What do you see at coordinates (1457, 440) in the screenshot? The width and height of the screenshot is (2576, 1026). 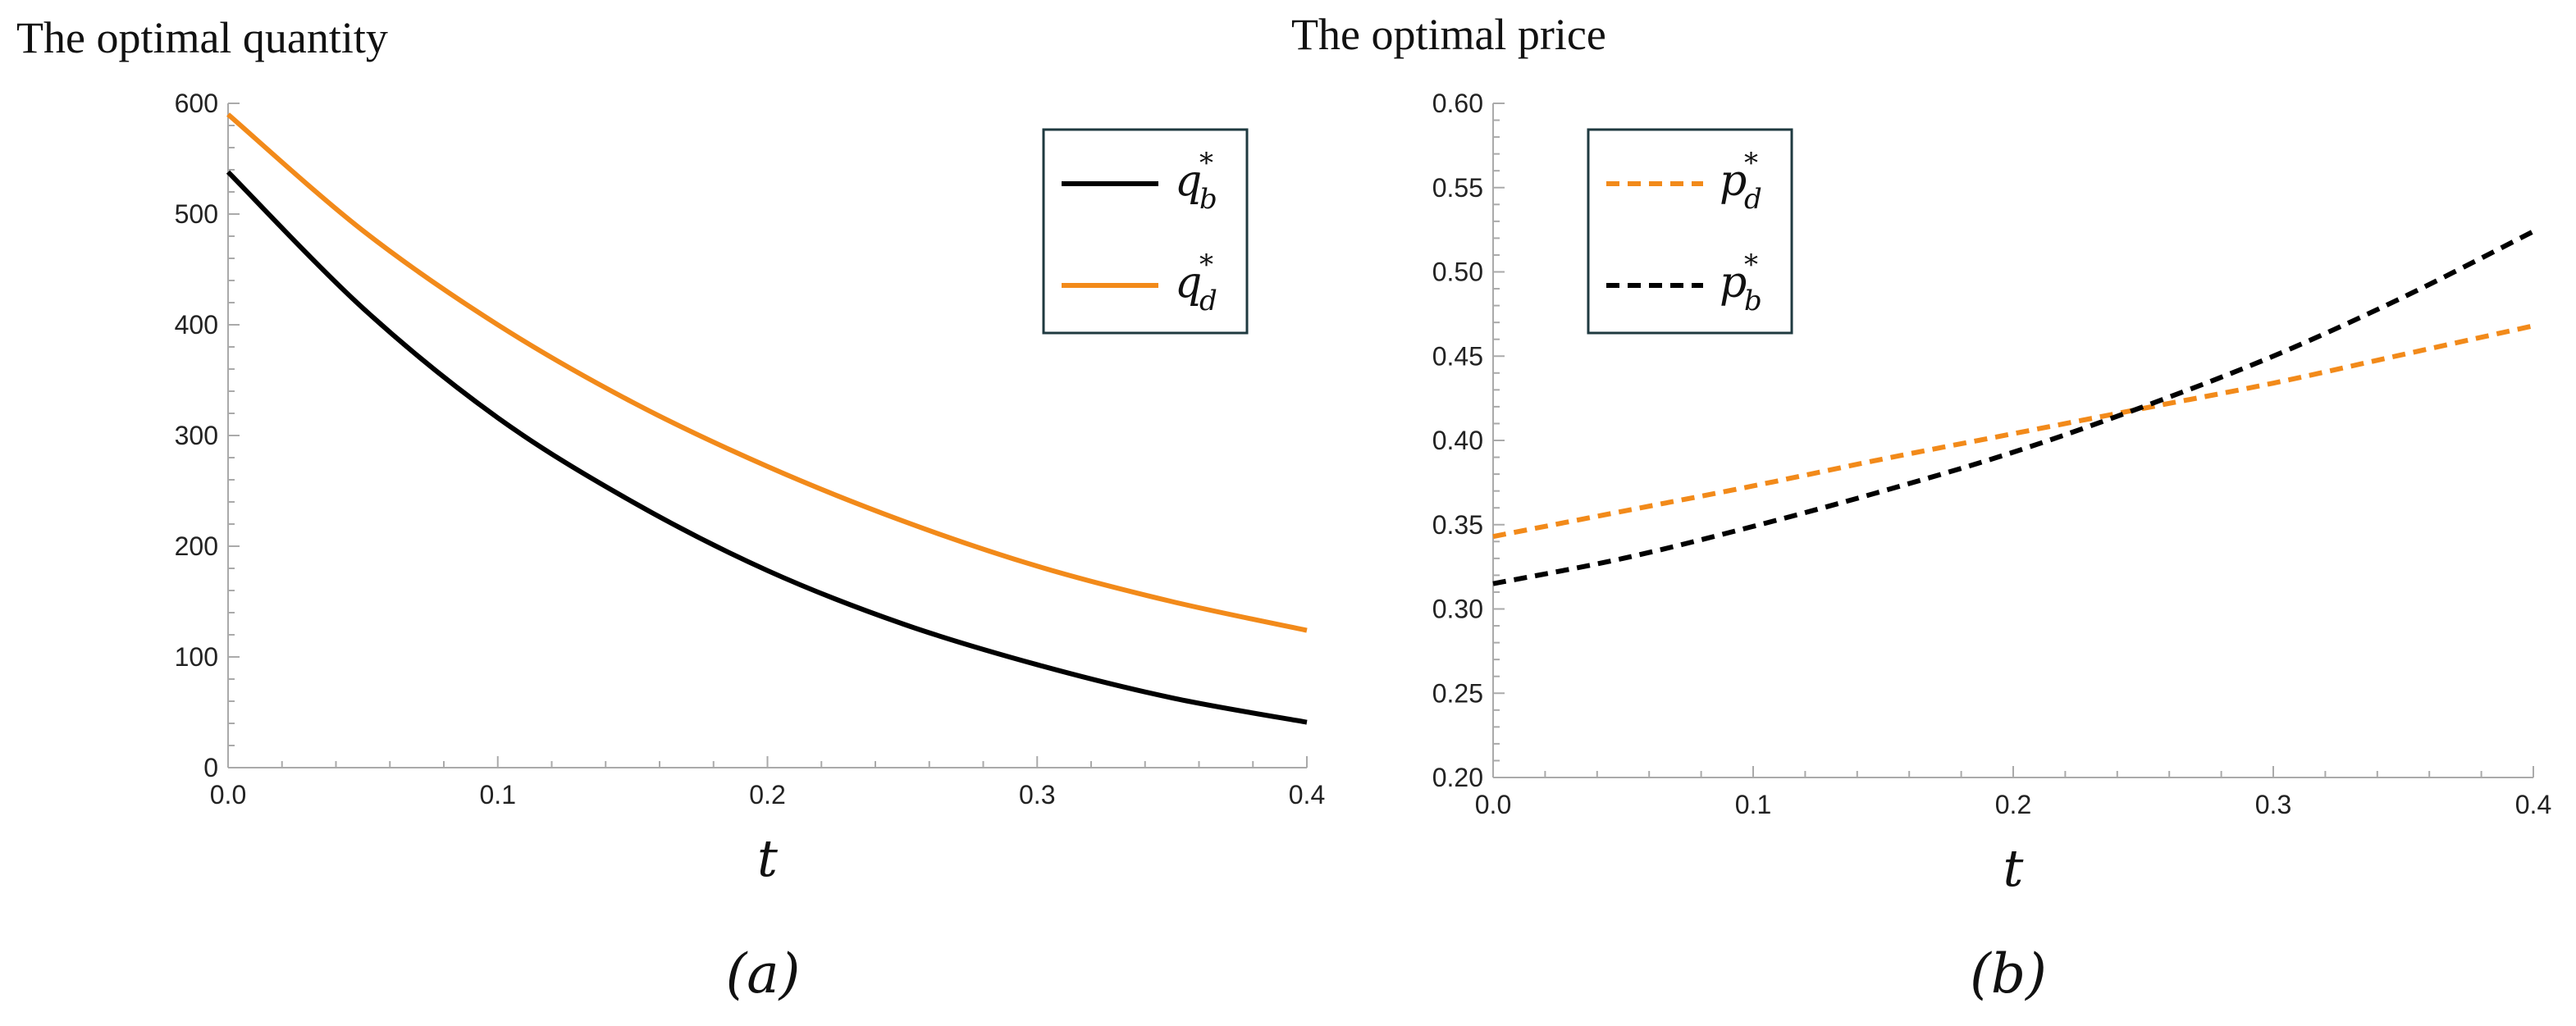 I see `y-tick-label: 0.40` at bounding box center [1457, 440].